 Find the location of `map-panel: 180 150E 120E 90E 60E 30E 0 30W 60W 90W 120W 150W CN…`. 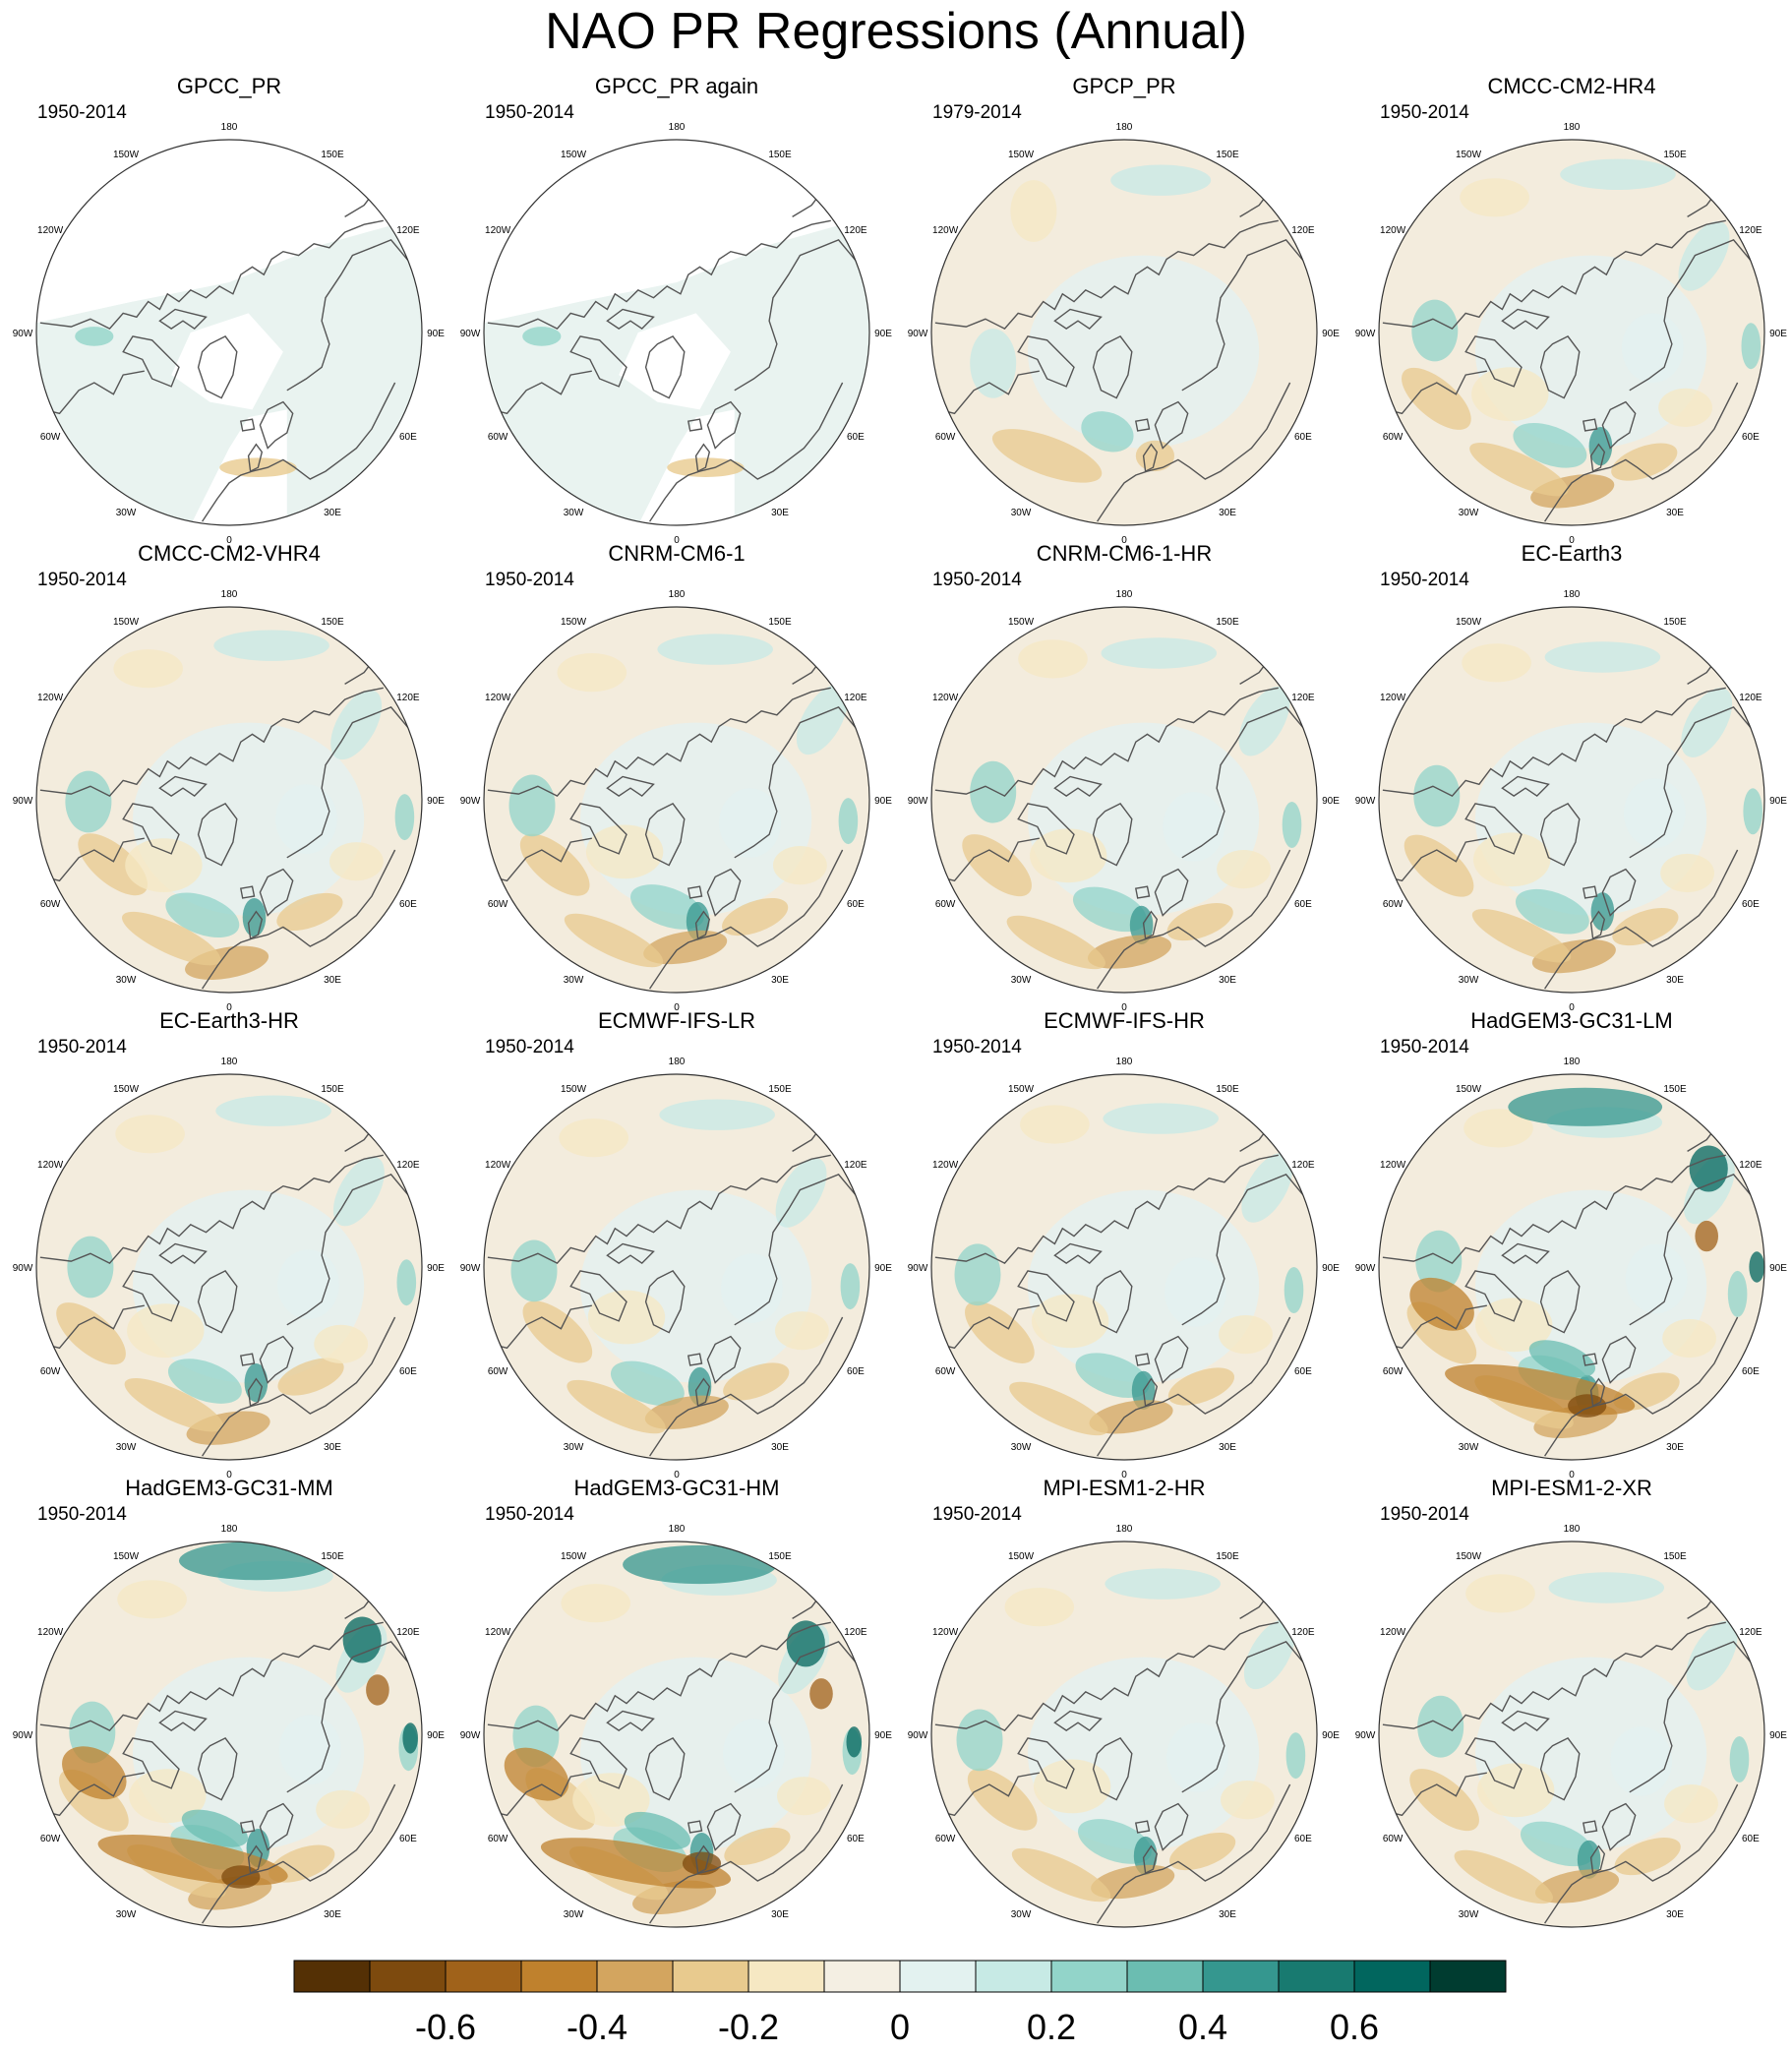

map-panel: 180 150E 120E 90E 60E 30E 0 30W 60W 90W 120W 150W CN… is located at coordinates (676, 777).